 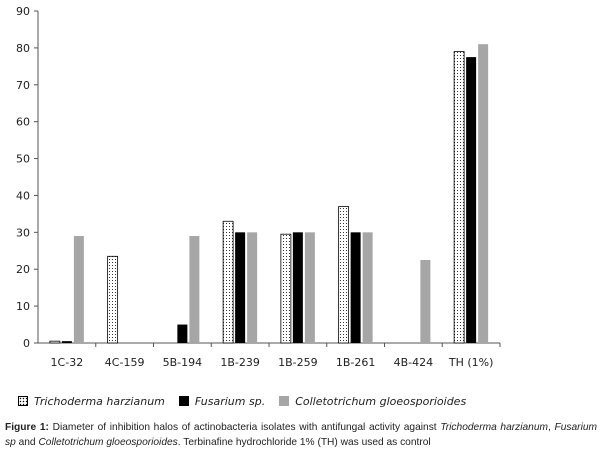 I want to click on bar-trichoderma-1b259, so click(x=286, y=288).